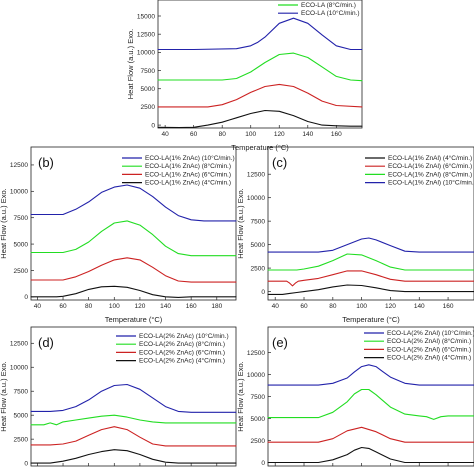  Describe the element at coordinates (429, 349) in the screenshot. I see `legend-label: ECO-LA(2% ZnAl) (6°C/min.)` at that location.